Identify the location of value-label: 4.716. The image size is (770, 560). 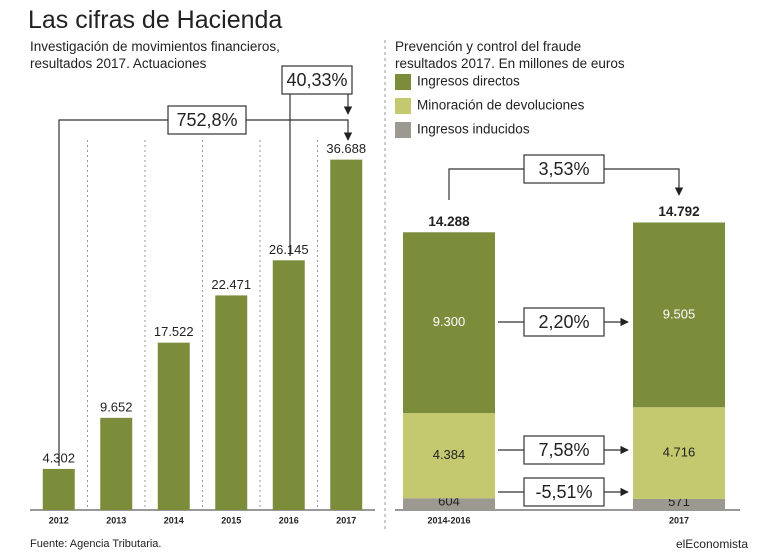
(679, 452).